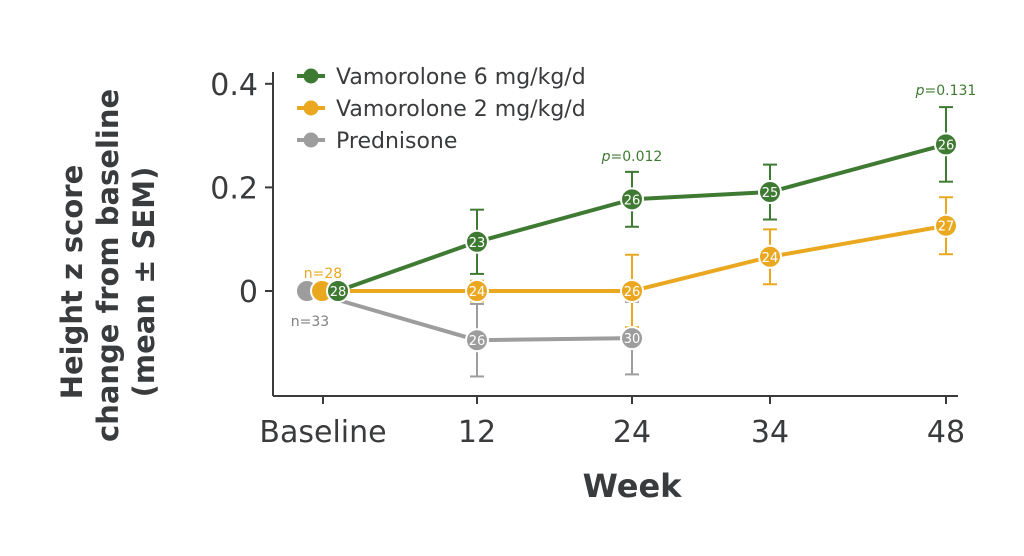 Image resolution: width=1024 pixels, height=556 pixels. What do you see at coordinates (632, 432) in the screenshot?
I see `x-tick-label: 24` at bounding box center [632, 432].